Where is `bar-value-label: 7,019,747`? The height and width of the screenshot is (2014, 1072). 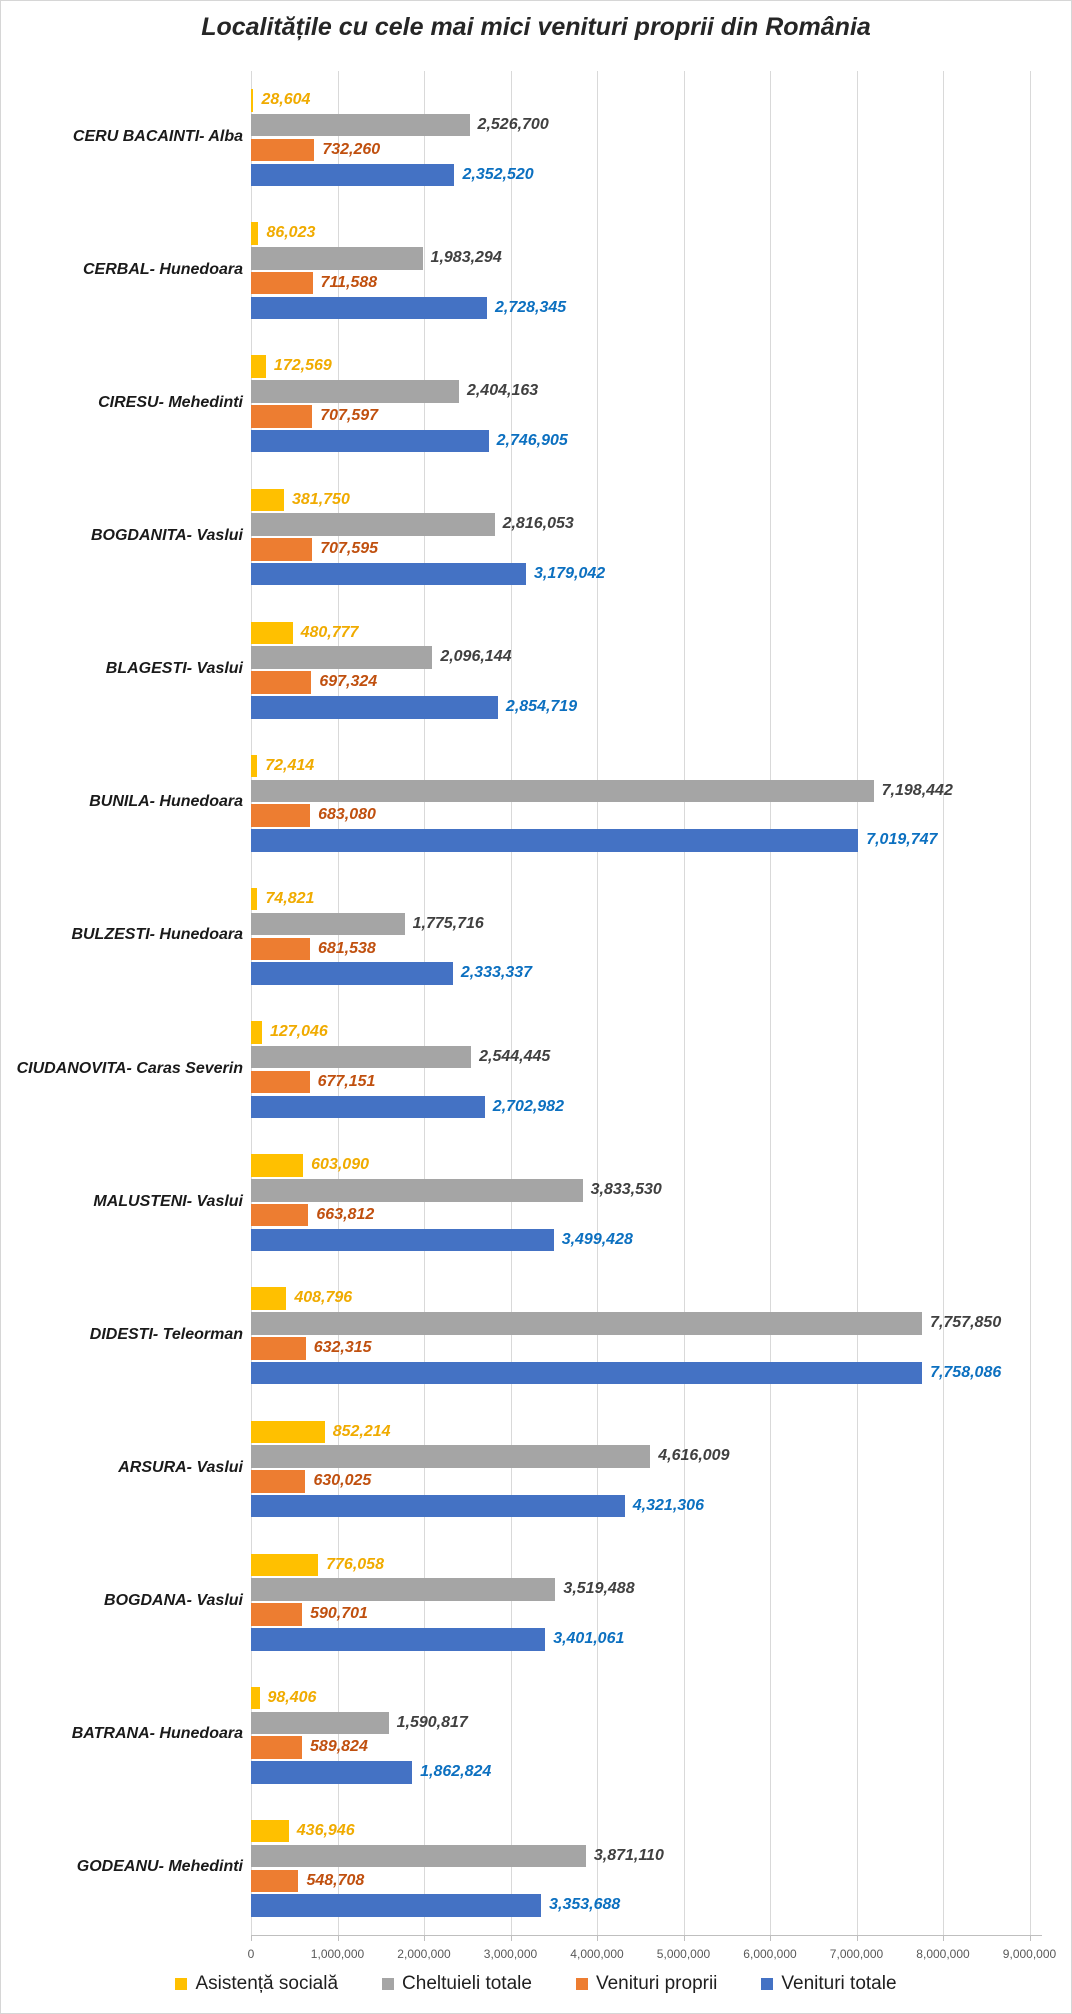
bar-value-label: 7,019,747 is located at coordinates (902, 840).